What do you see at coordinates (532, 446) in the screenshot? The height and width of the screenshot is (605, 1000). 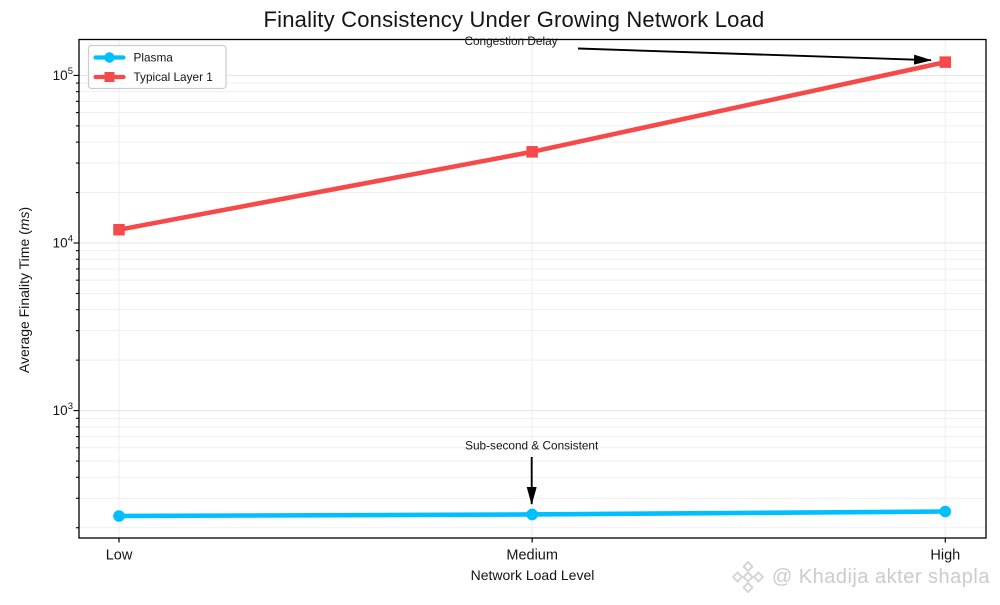 I see `annotation-text-1: Sub-second & Consistent` at bounding box center [532, 446].